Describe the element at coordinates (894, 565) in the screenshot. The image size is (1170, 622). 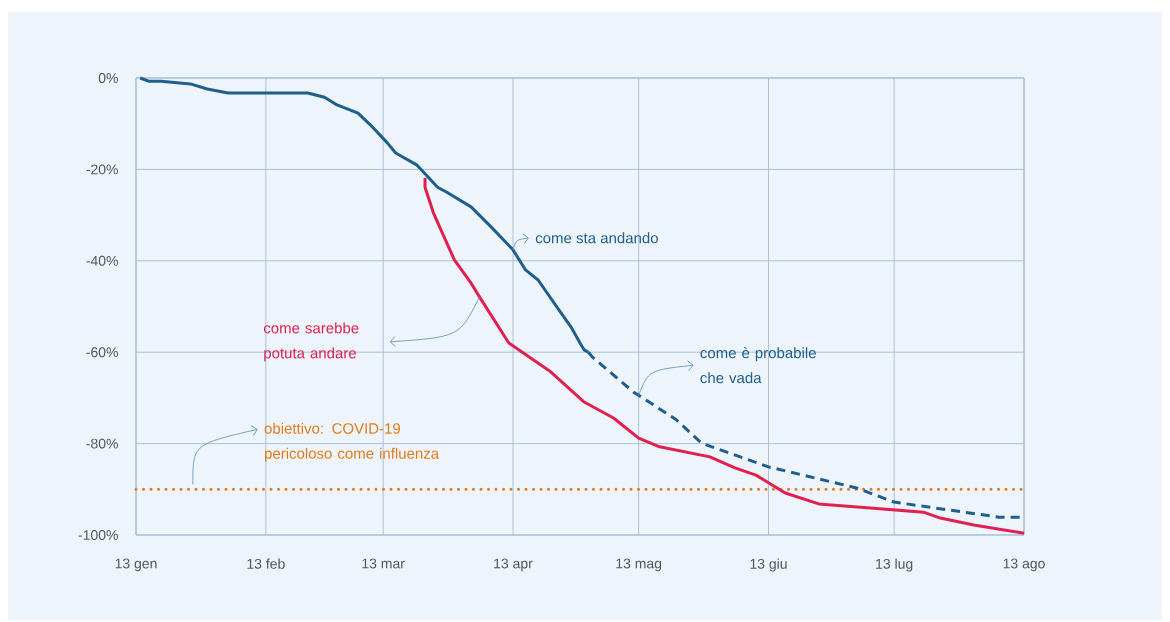
I see `x-tick-label: 13 lug` at that location.